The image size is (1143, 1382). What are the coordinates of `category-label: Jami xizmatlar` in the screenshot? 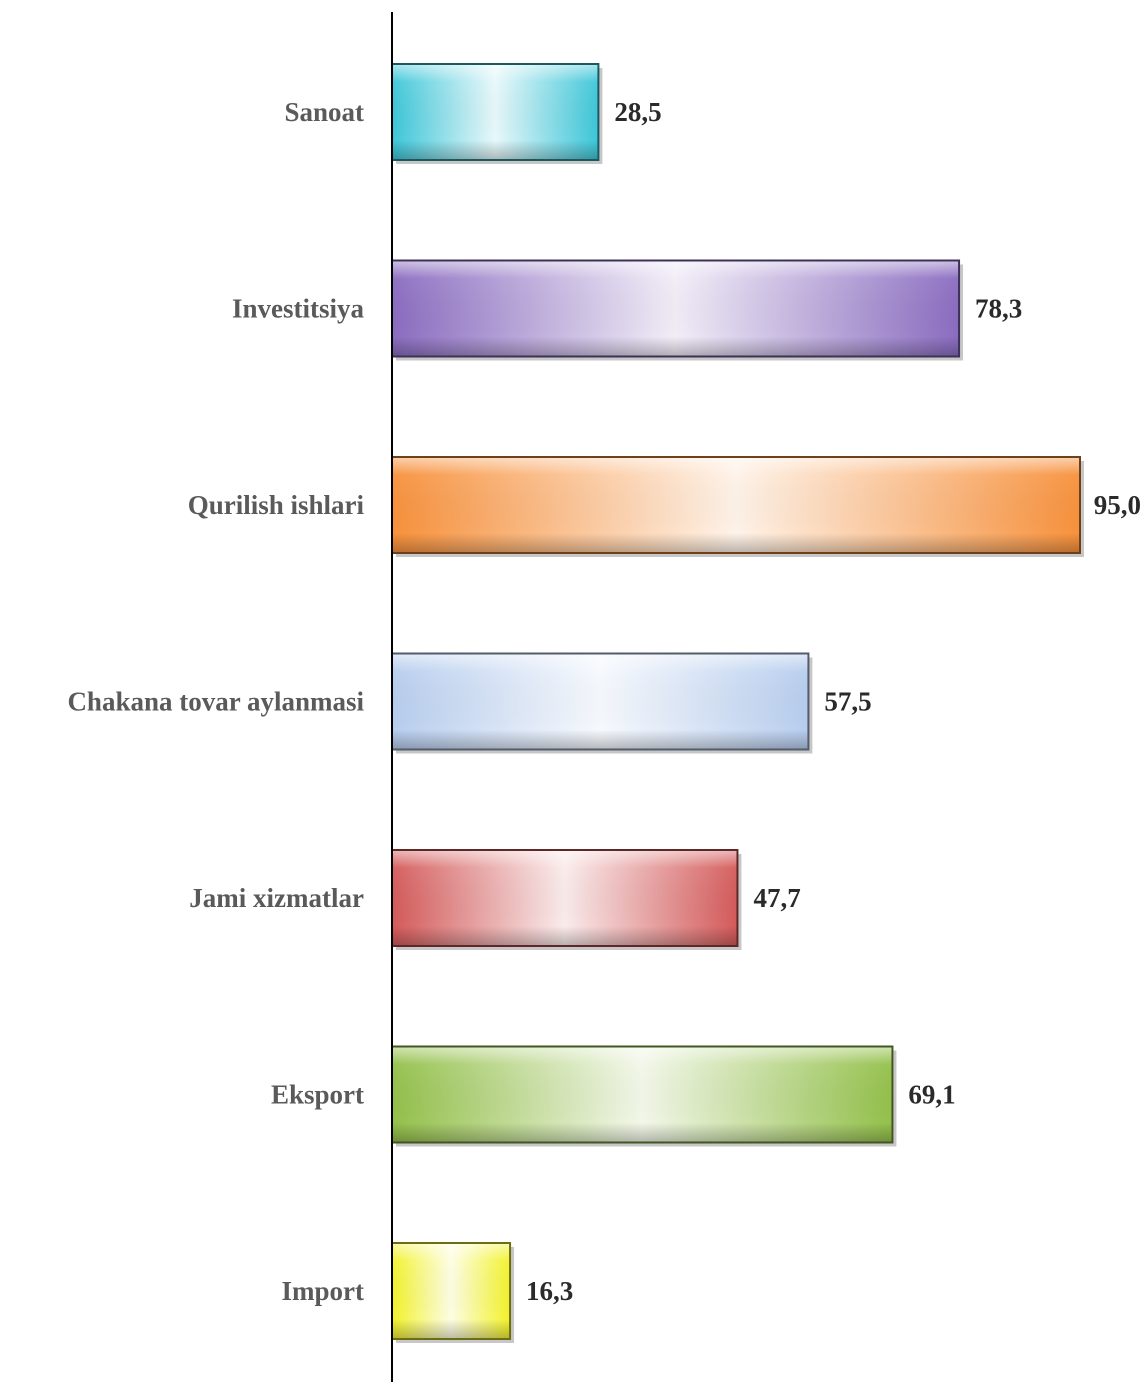 It's located at (276, 898).